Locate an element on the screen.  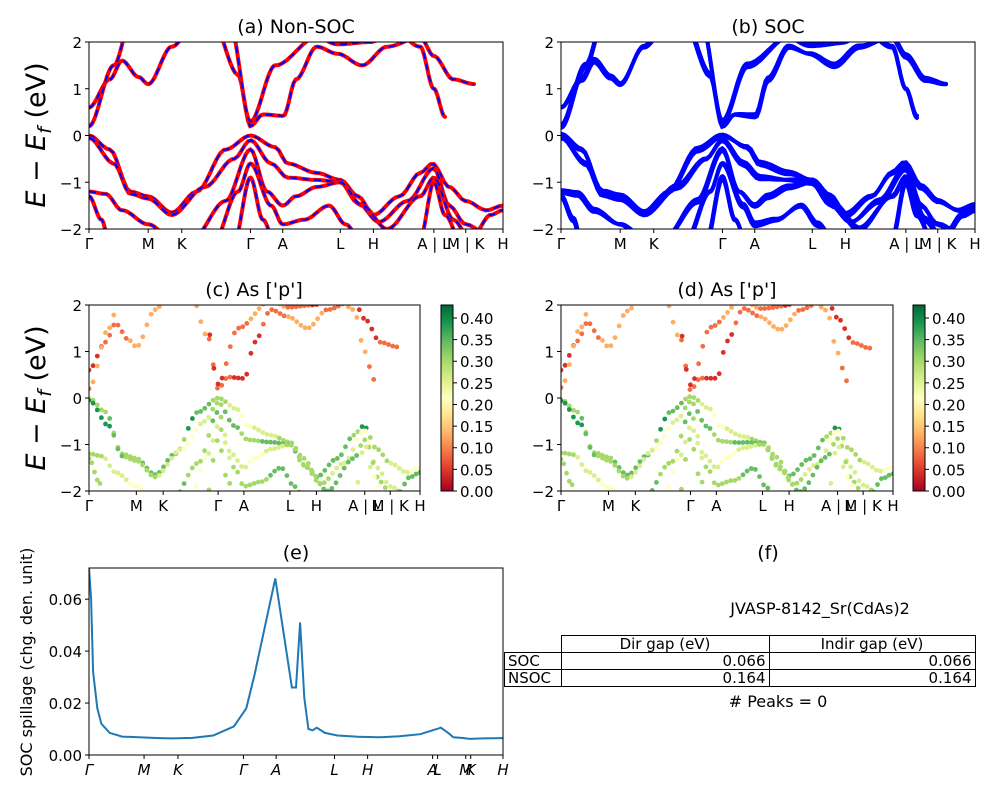
colorbar-c is located at coordinates (447, 398).